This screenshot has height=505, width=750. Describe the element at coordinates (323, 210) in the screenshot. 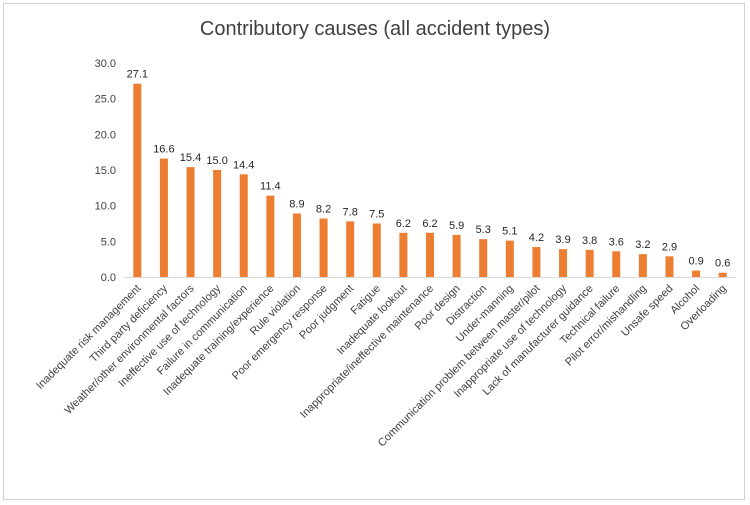

I see `data-label: 8.2` at that location.